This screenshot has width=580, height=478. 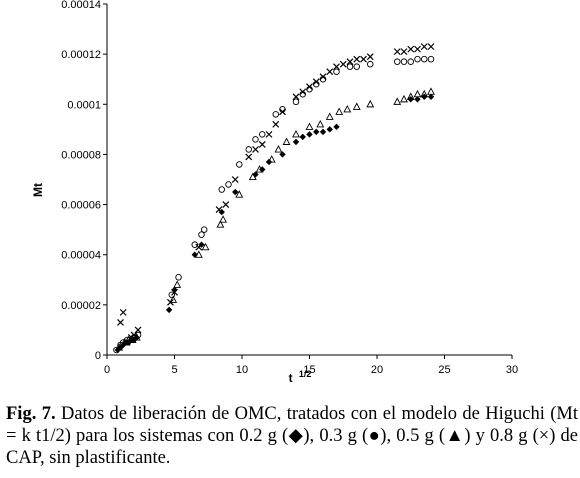 I want to click on x-tick-label: 15, so click(x=309, y=370).